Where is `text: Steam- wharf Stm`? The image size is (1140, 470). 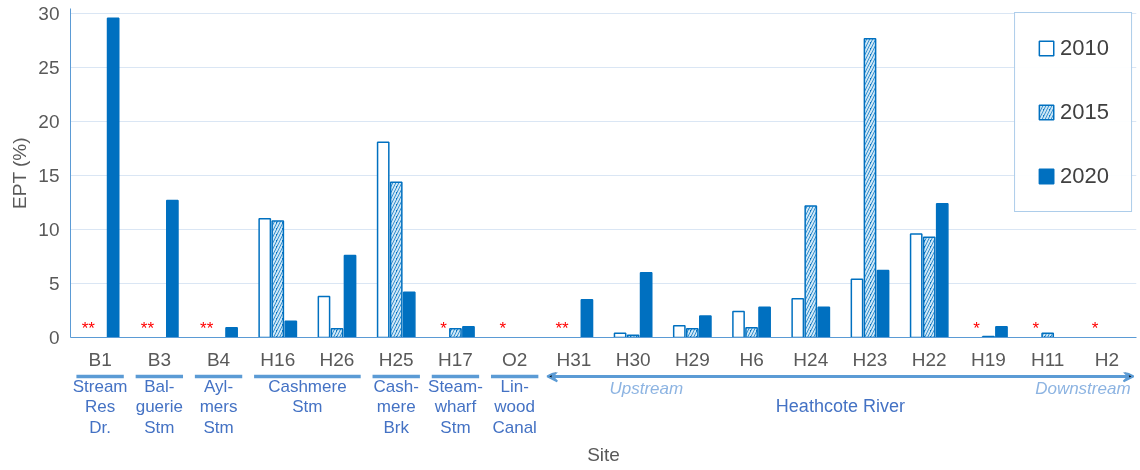
text: Steam- wharf Stm is located at coordinates (455, 406).